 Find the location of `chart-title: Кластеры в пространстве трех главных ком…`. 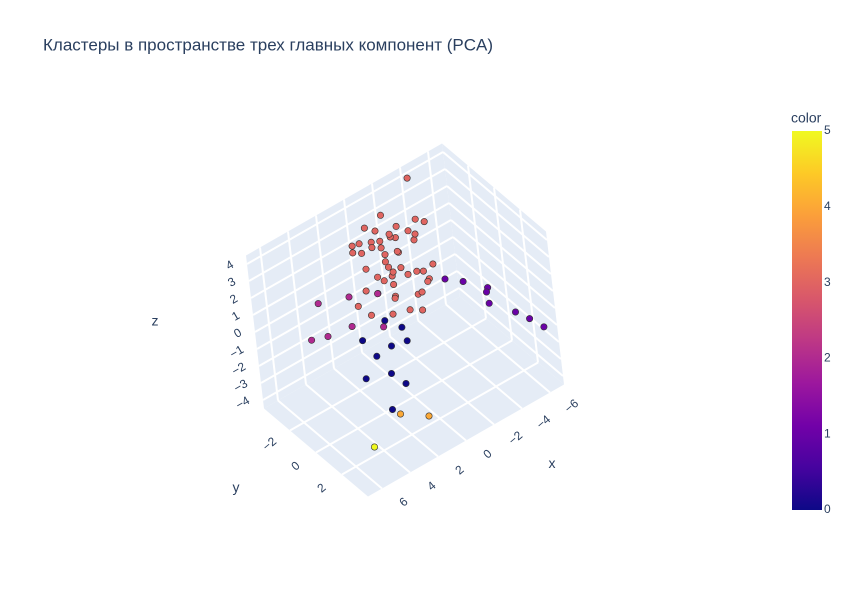

chart-title: Кластеры в пространстве трех главных ком… is located at coordinates (268, 44).